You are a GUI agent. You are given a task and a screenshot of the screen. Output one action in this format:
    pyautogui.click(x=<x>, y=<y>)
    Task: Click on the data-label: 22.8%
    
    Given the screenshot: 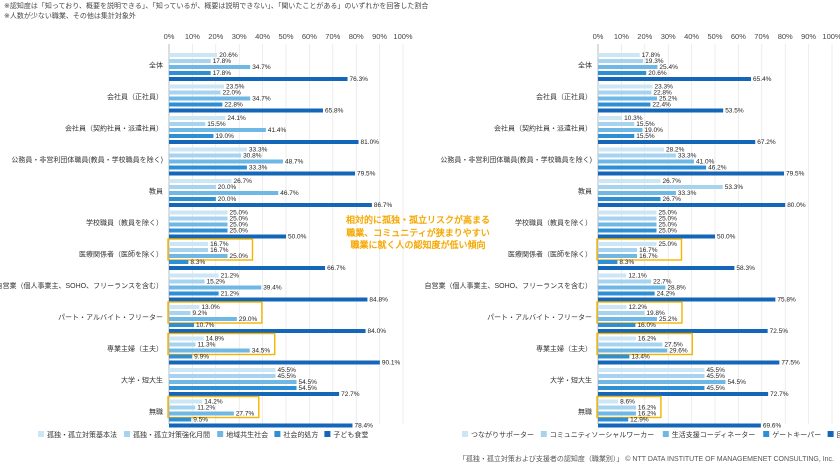 What is the action you would take?
    pyautogui.click(x=233, y=105)
    